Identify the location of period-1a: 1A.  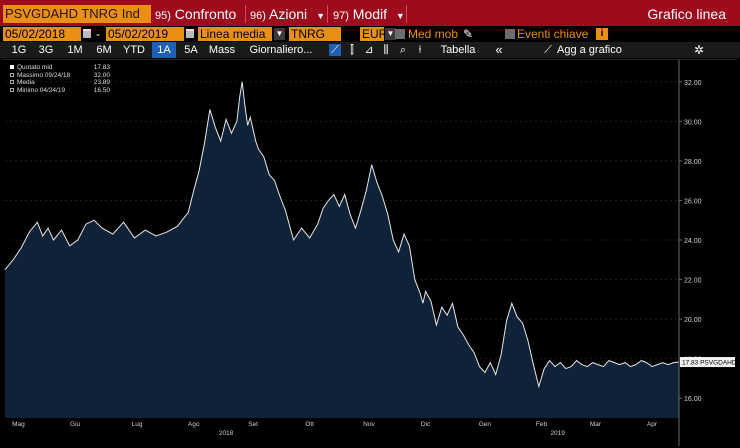
(164, 50).